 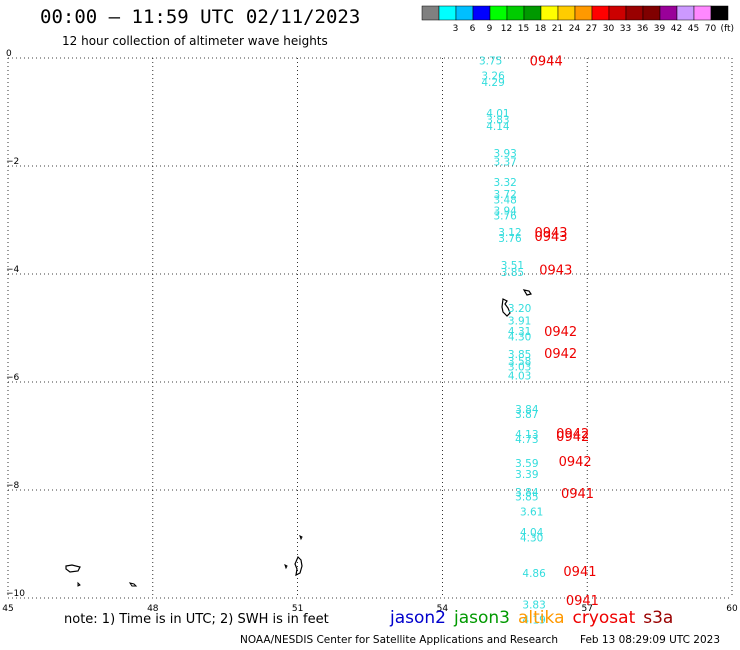 What do you see at coordinates (7, 609) in the screenshot?
I see `x-tick-label: 45` at bounding box center [7, 609].